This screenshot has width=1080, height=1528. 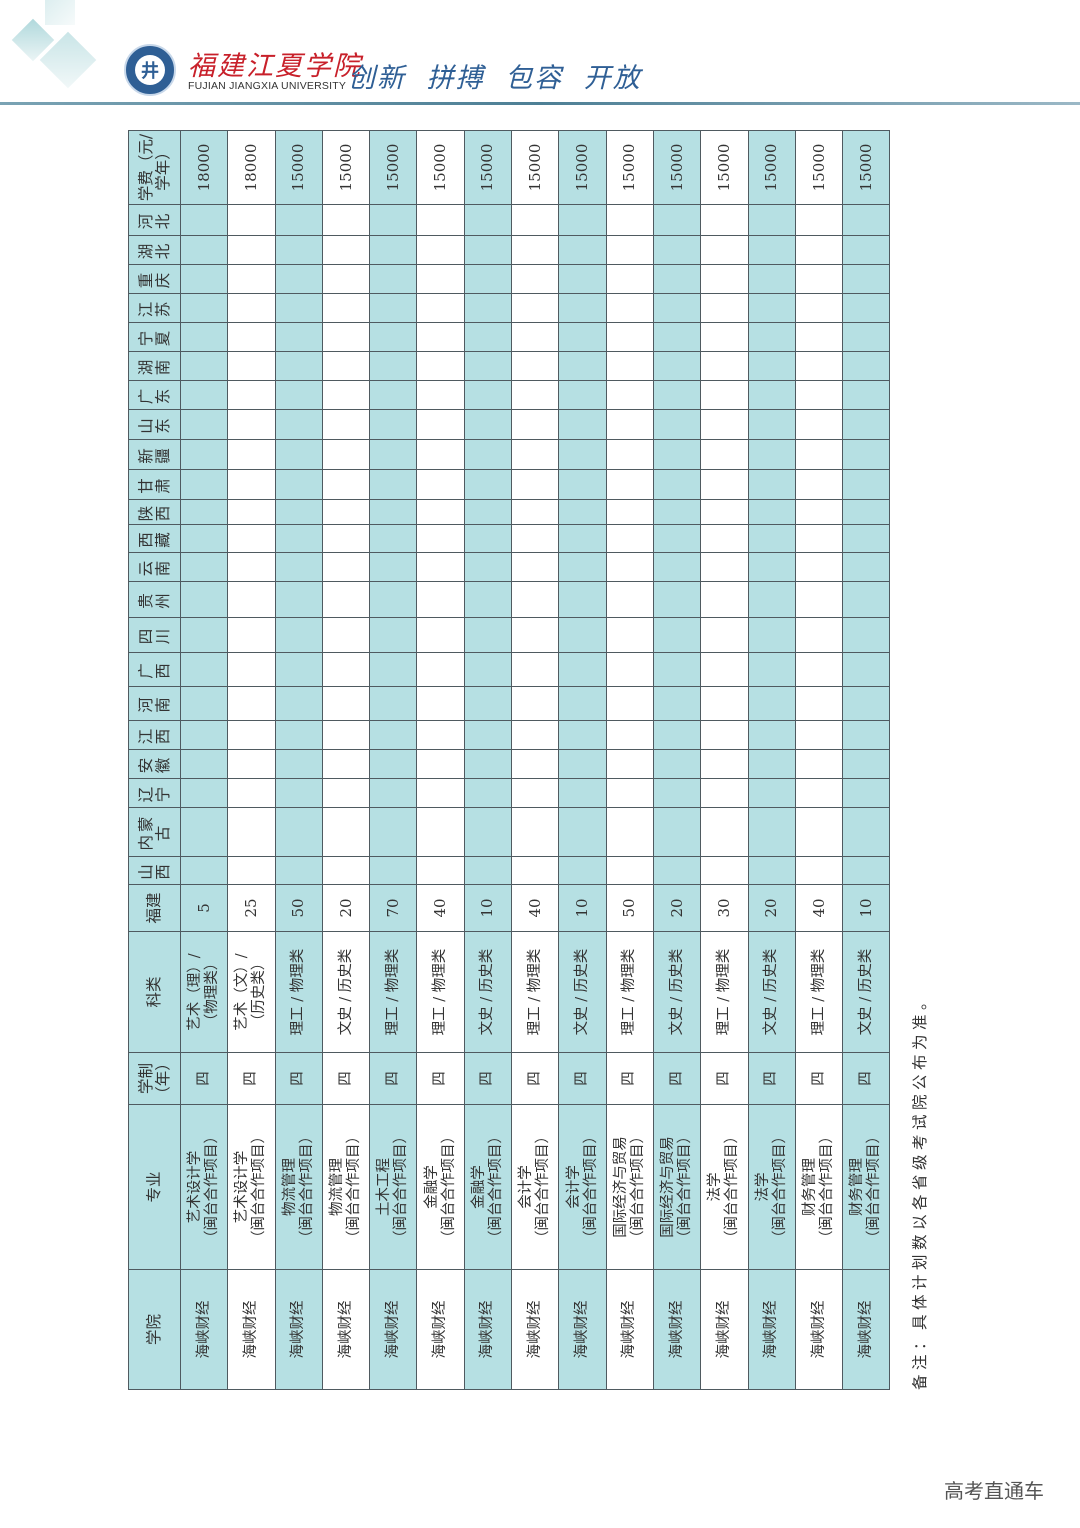 I want to click on column-header: 四川, so click(x=154, y=635).